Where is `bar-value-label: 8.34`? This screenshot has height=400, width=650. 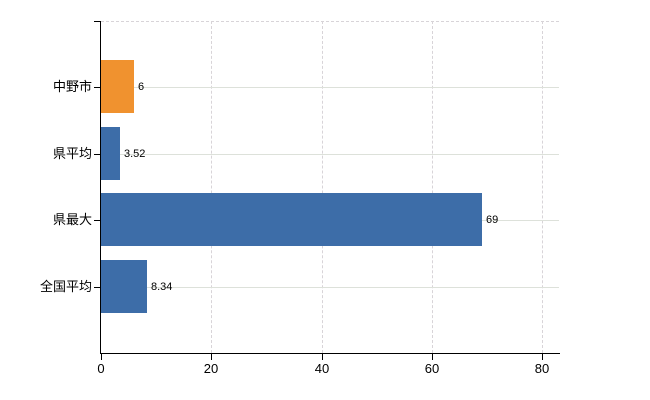 bar-value-label: 8.34 is located at coordinates (162, 287).